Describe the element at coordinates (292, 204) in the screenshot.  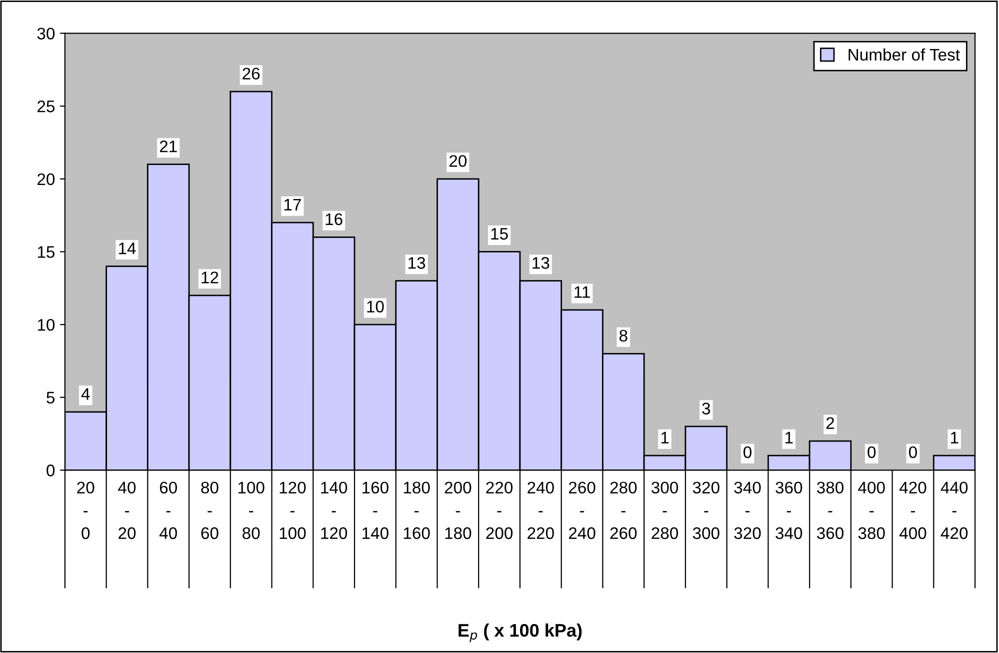
I see `data-label: 17` at that location.